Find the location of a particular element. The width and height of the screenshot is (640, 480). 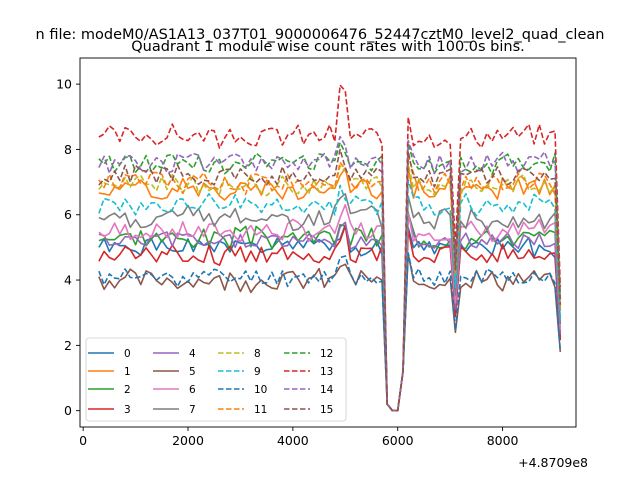

legend-label-12: 12 is located at coordinates (326, 354).